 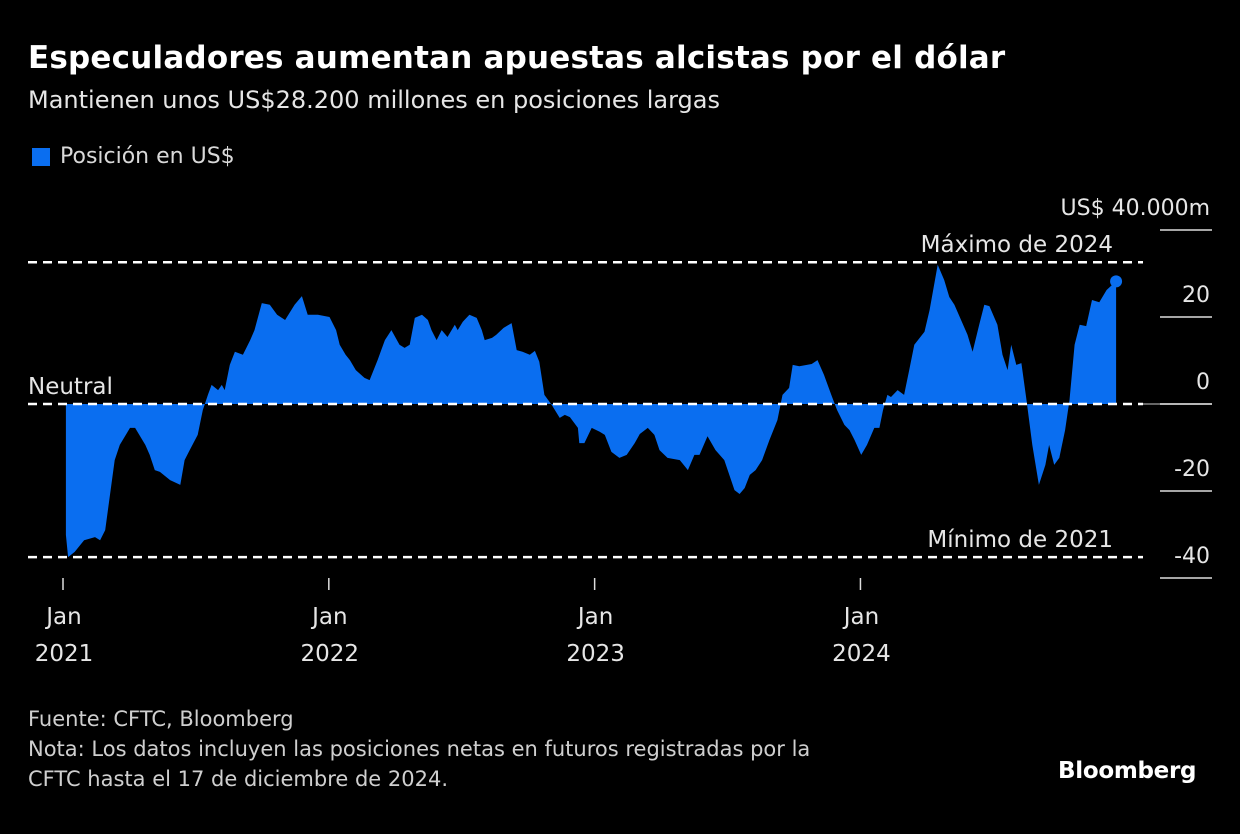 I want to click on last-value-marker, so click(x=1116, y=281).